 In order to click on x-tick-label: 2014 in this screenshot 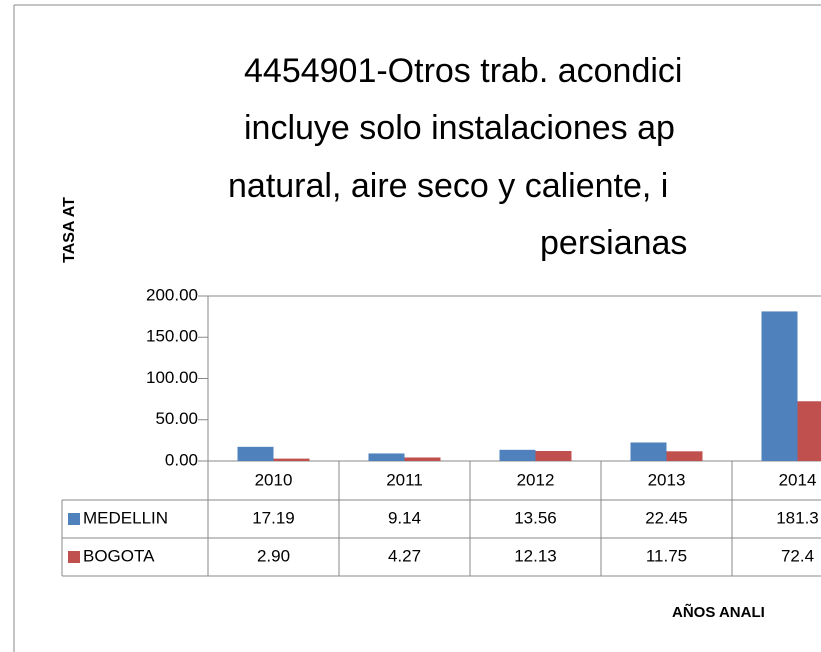, I will do `click(798, 479)`.